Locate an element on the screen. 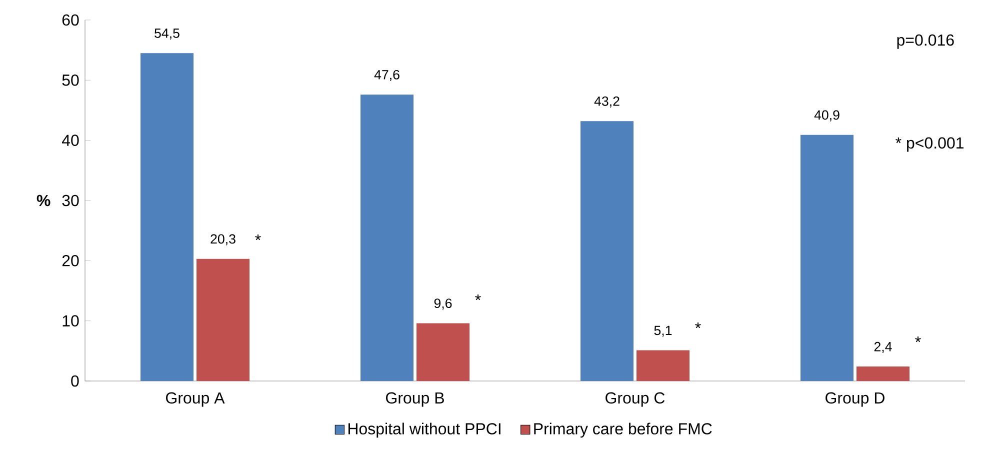 This screenshot has height=466, width=985. data-label: 40,9 is located at coordinates (827, 116).